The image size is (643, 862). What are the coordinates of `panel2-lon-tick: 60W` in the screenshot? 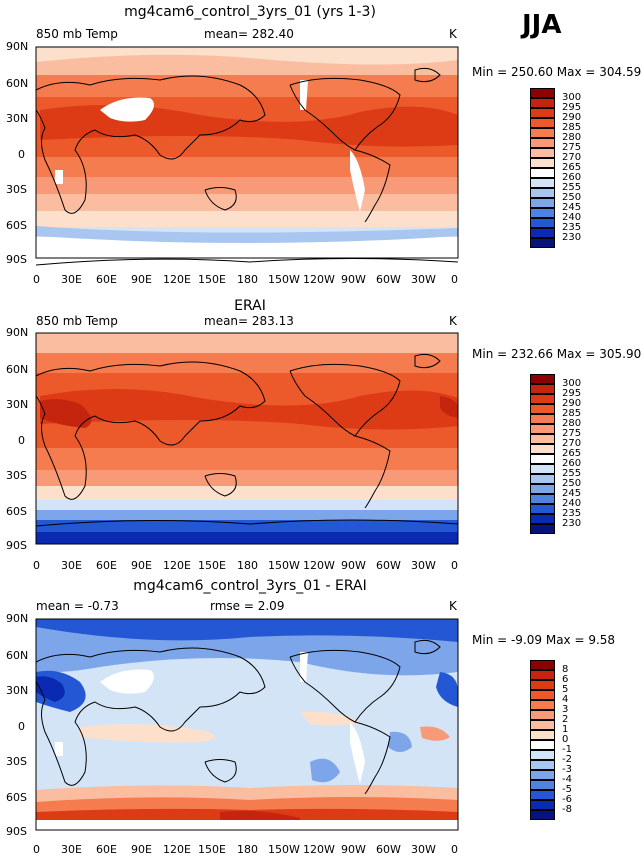 It's located at (388, 565).